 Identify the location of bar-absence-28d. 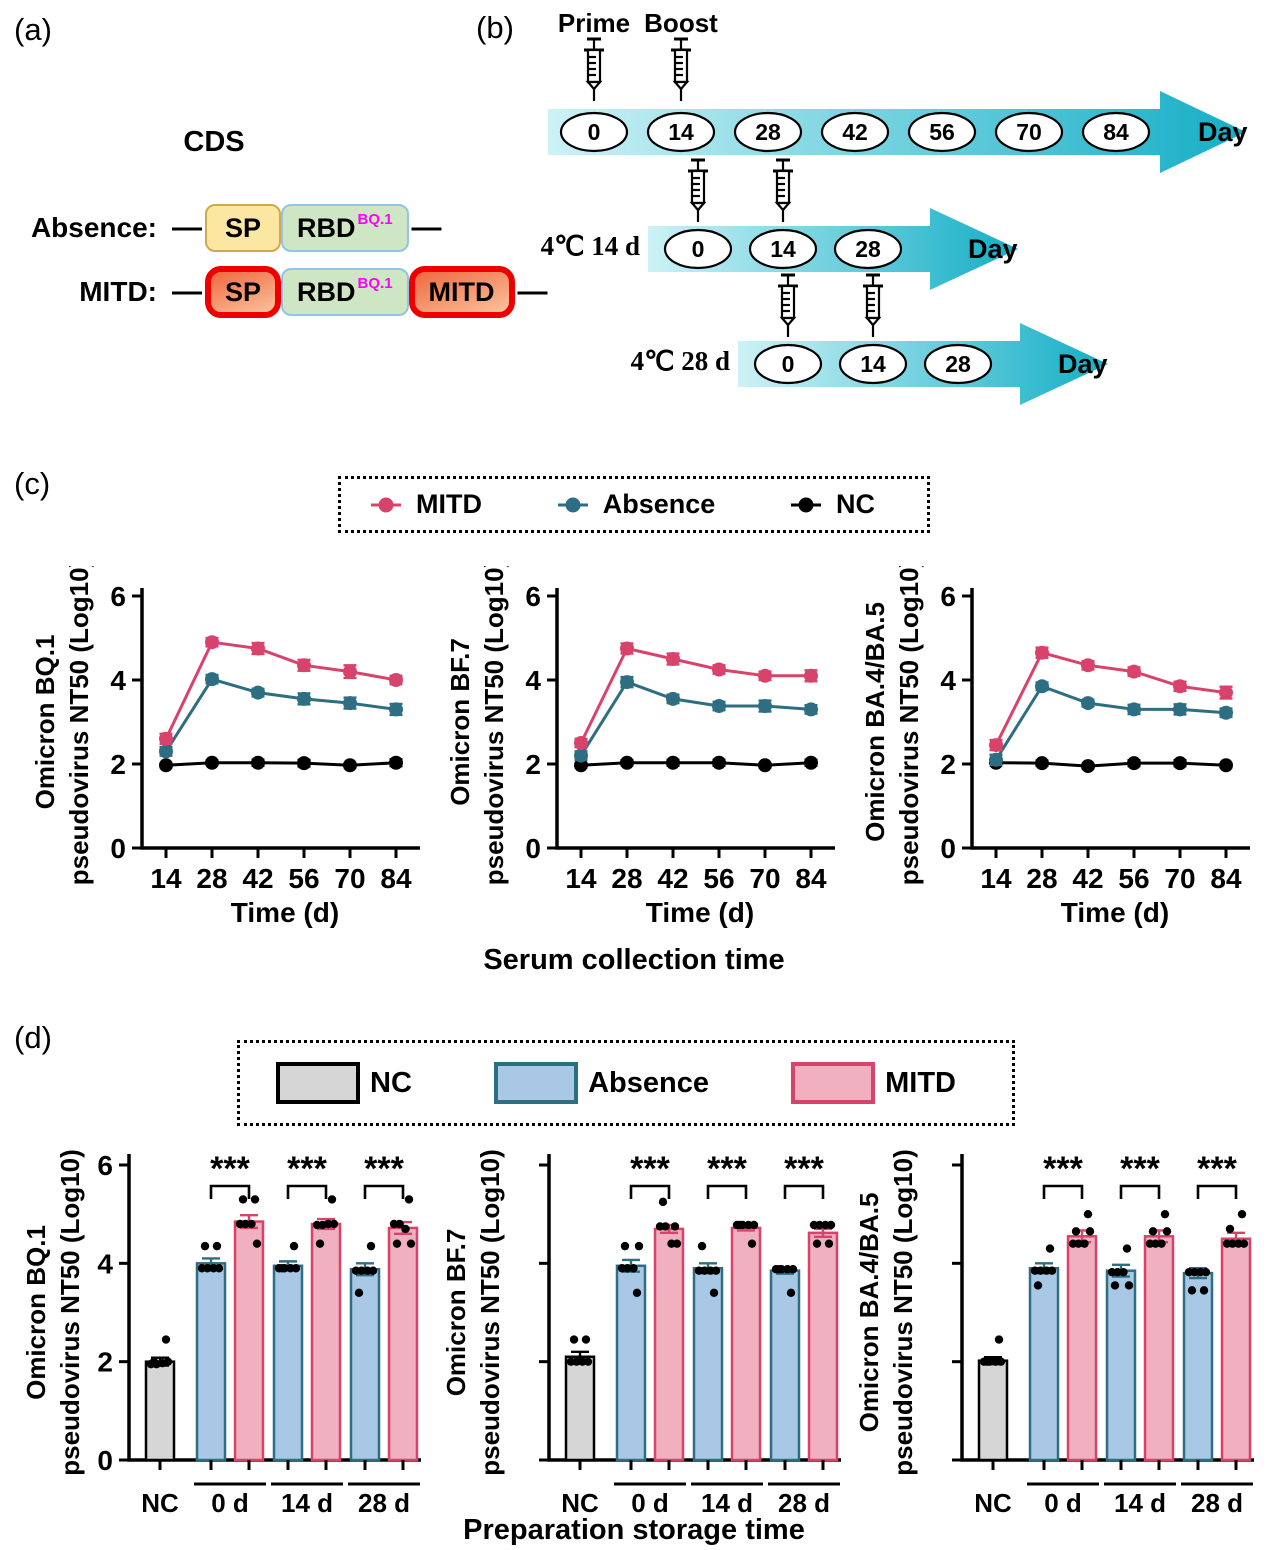
(785, 1365).